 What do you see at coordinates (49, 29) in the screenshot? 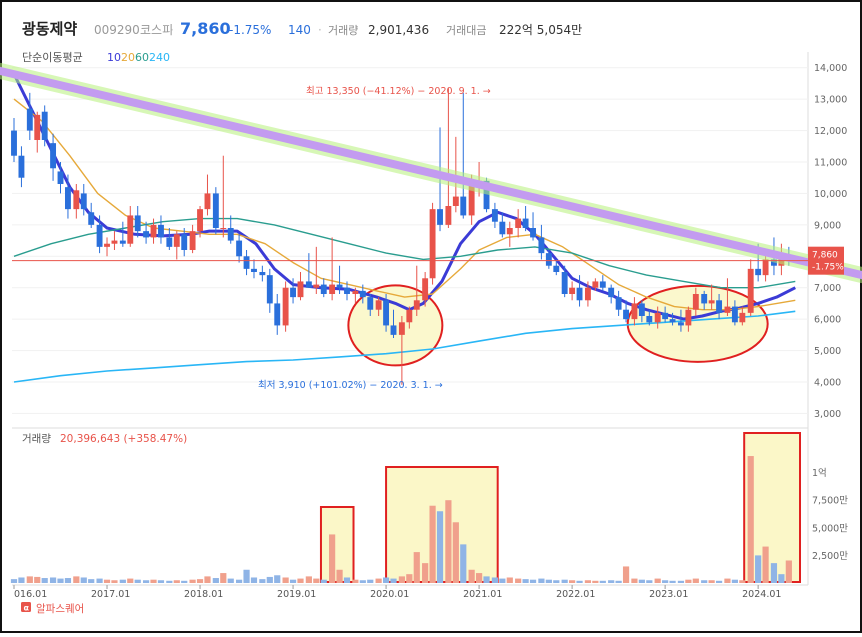
I see `stock-name: 광동제약` at bounding box center [49, 29].